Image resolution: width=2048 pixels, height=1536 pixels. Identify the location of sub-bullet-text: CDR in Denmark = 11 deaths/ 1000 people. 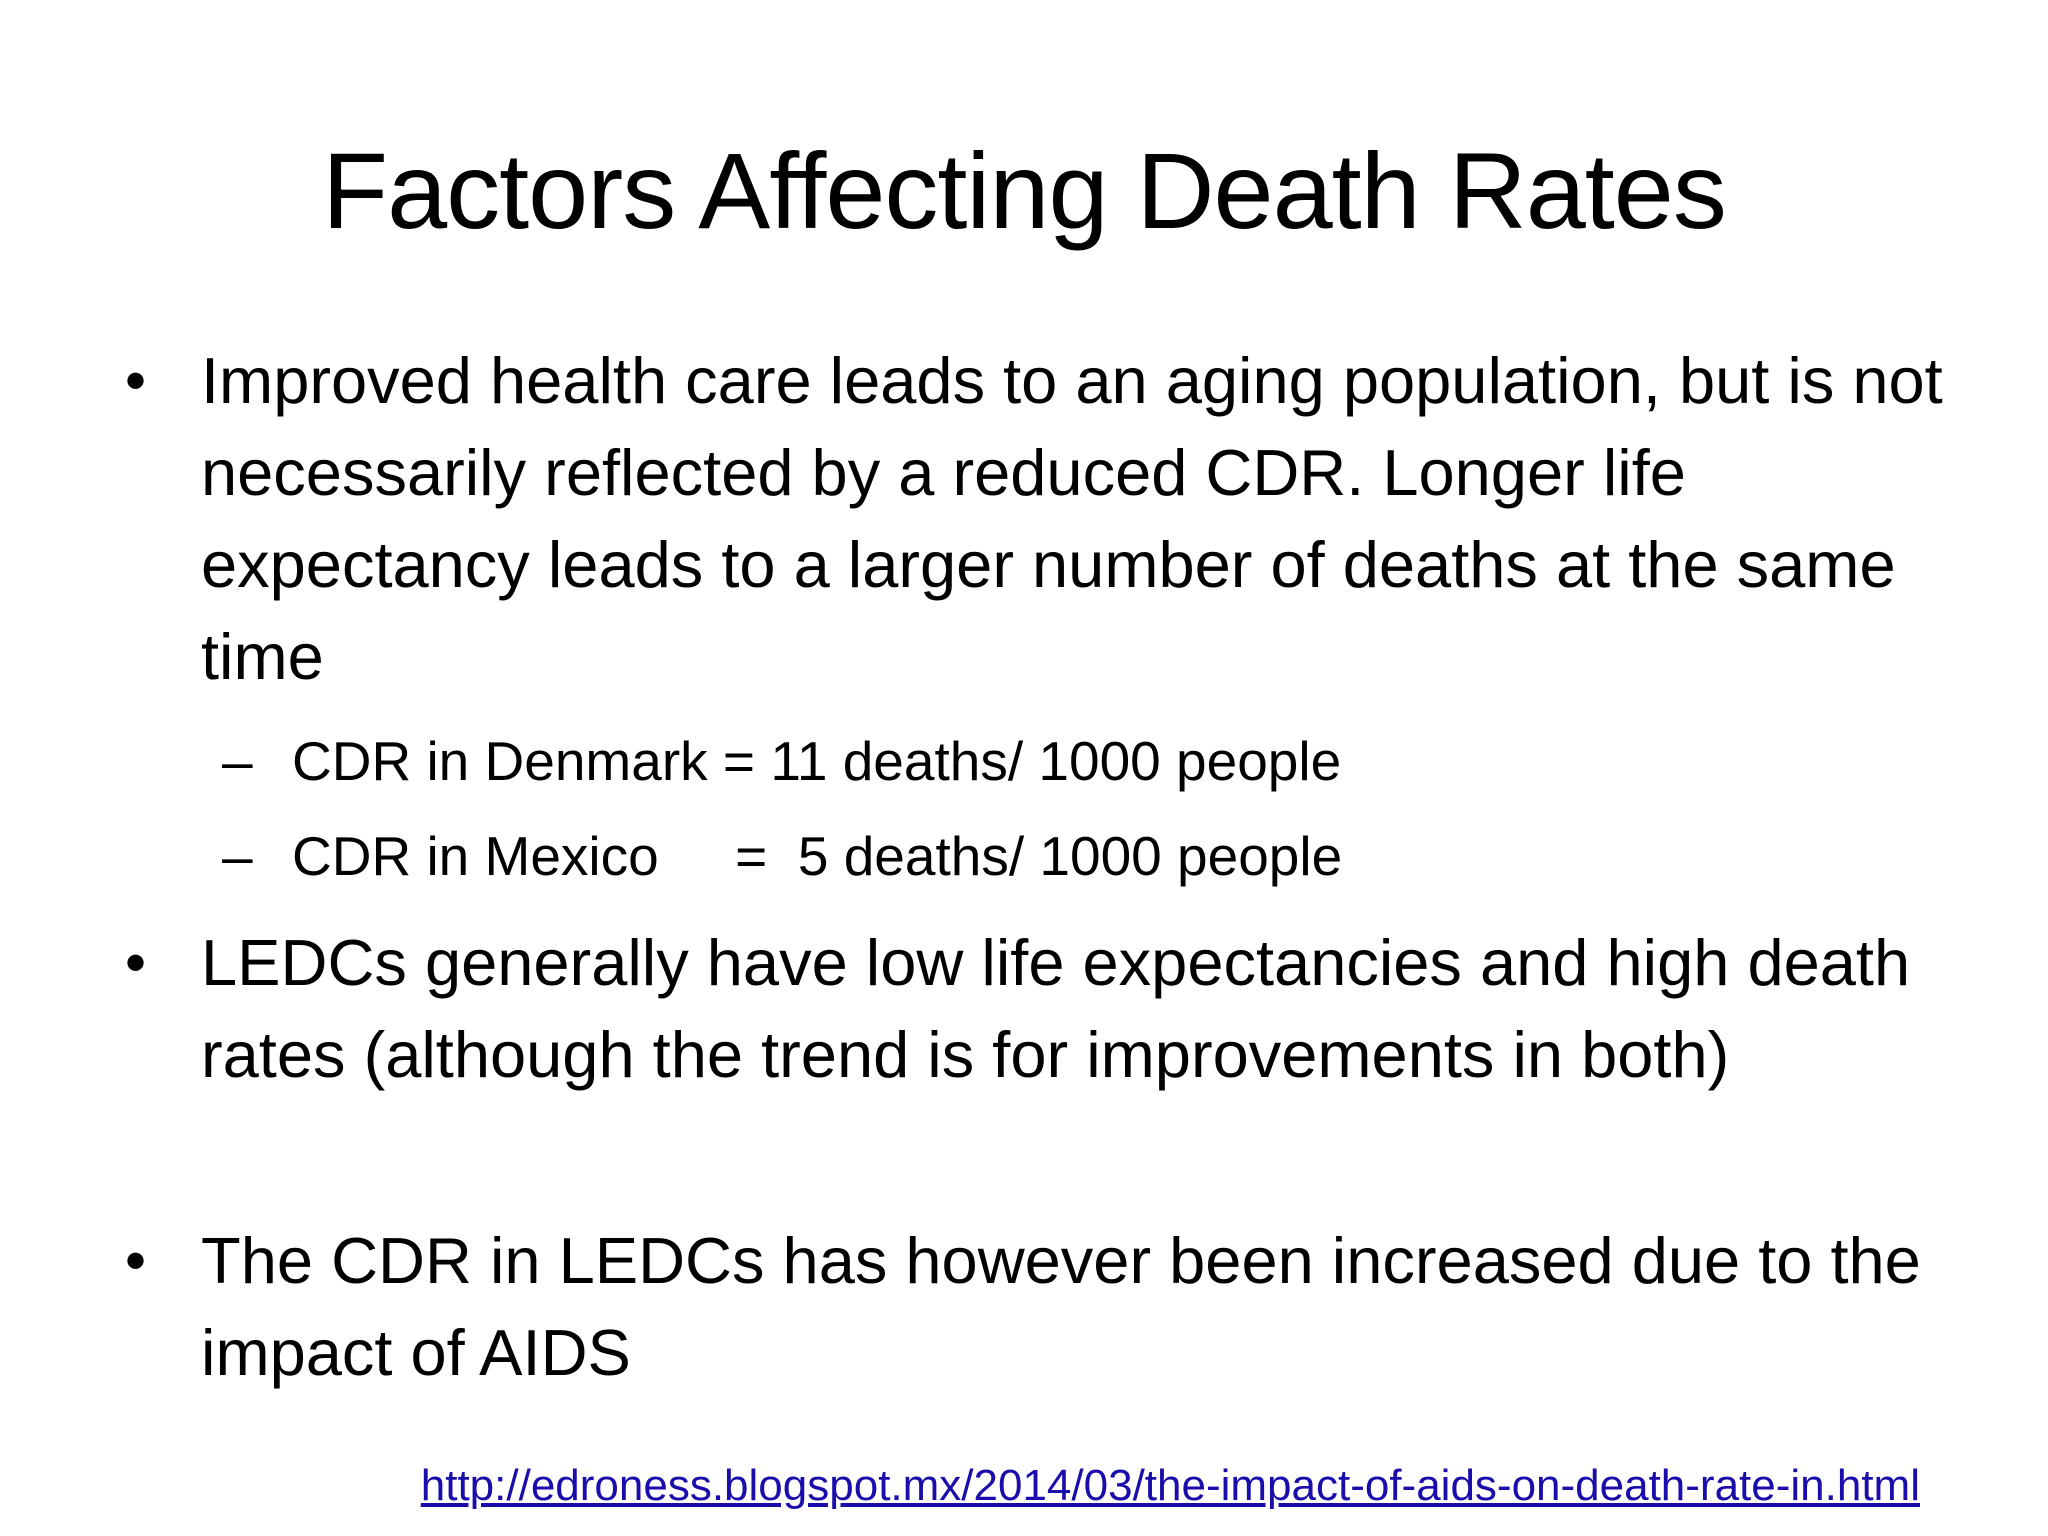
(817, 761).